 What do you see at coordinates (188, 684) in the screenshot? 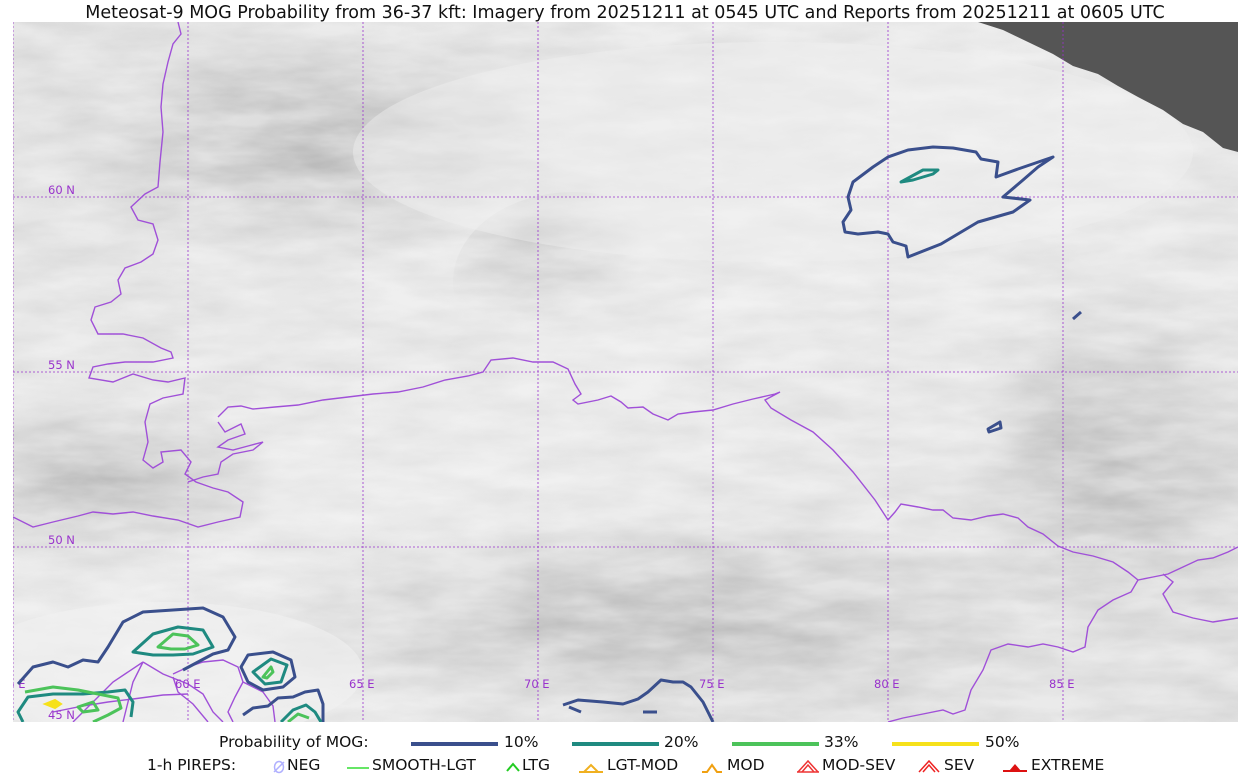
I see `lon-label-60: 60 E` at bounding box center [188, 684].